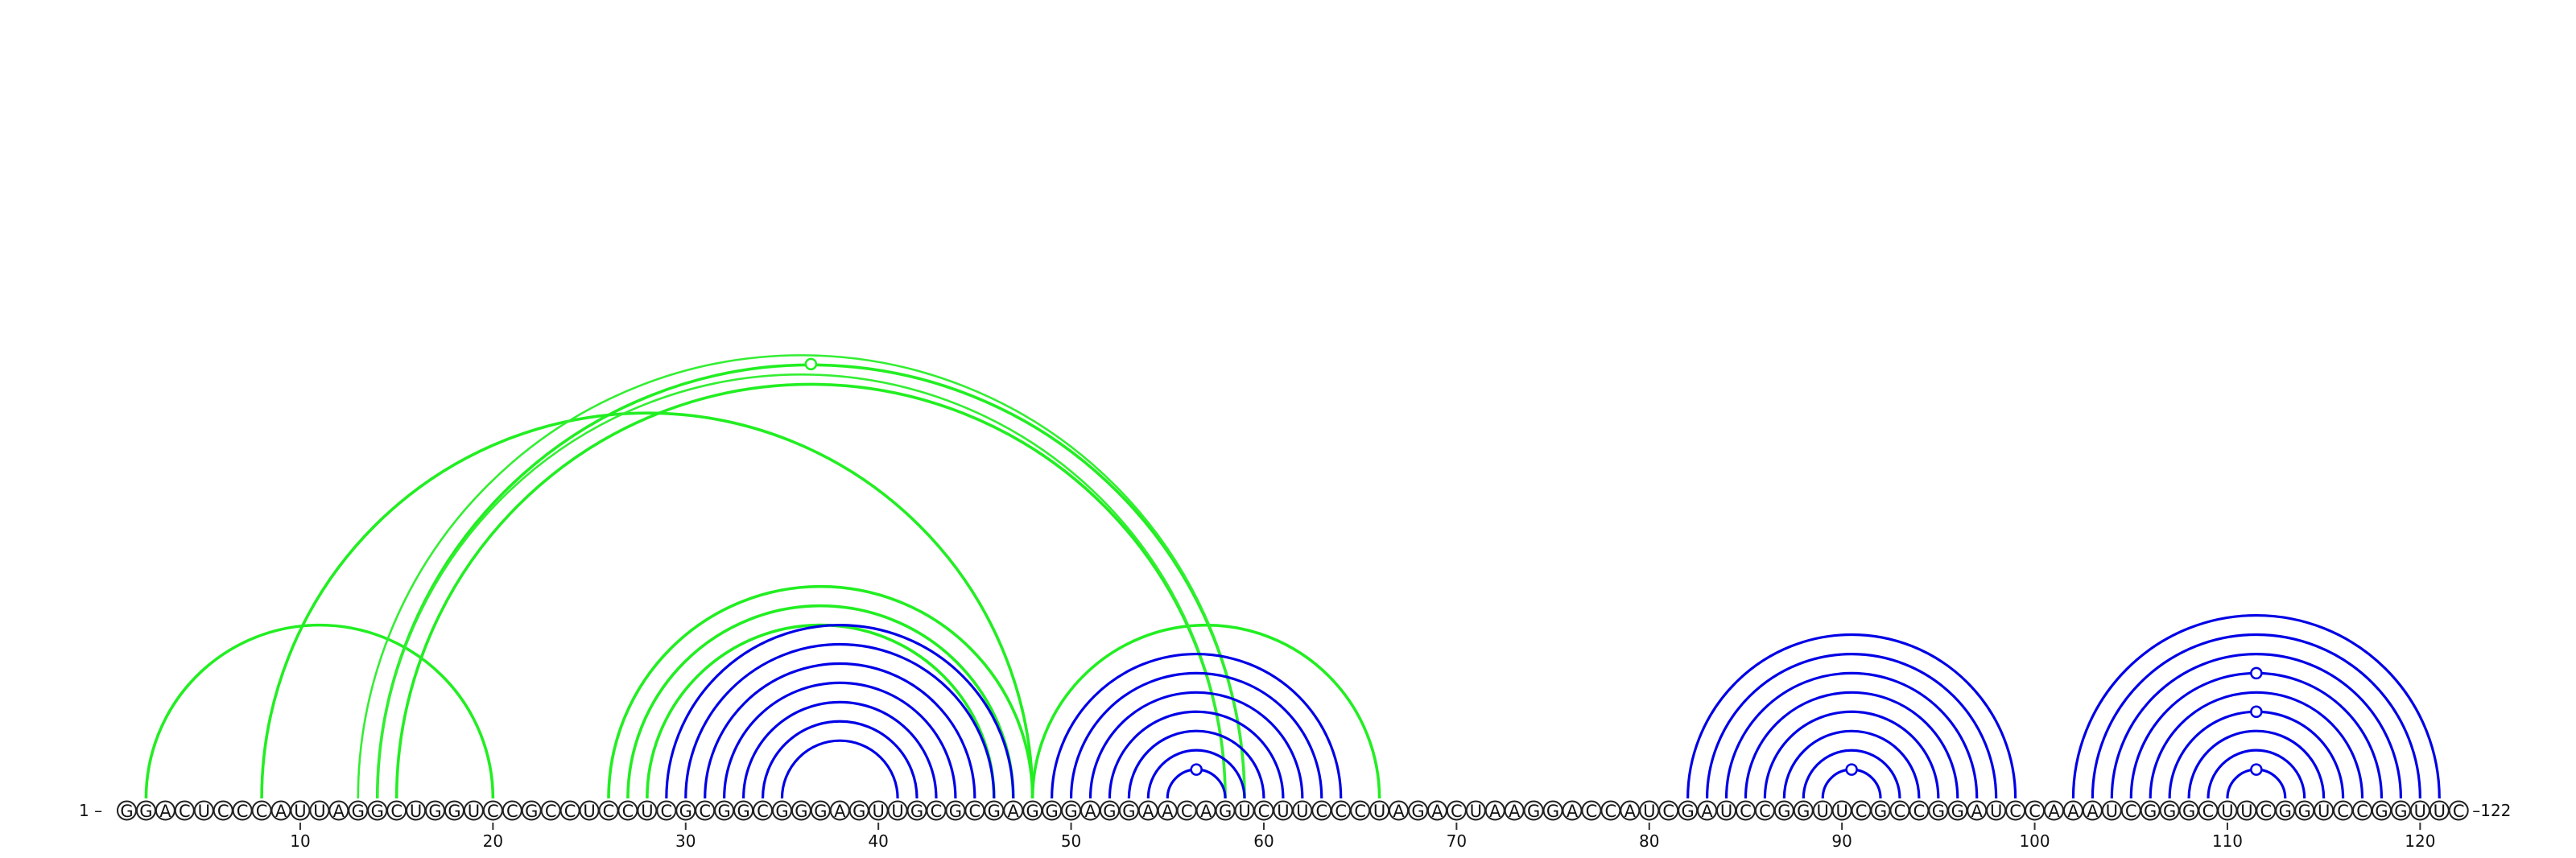  What do you see at coordinates (2491, 811) in the screenshot?
I see `end-label: –122` at bounding box center [2491, 811].